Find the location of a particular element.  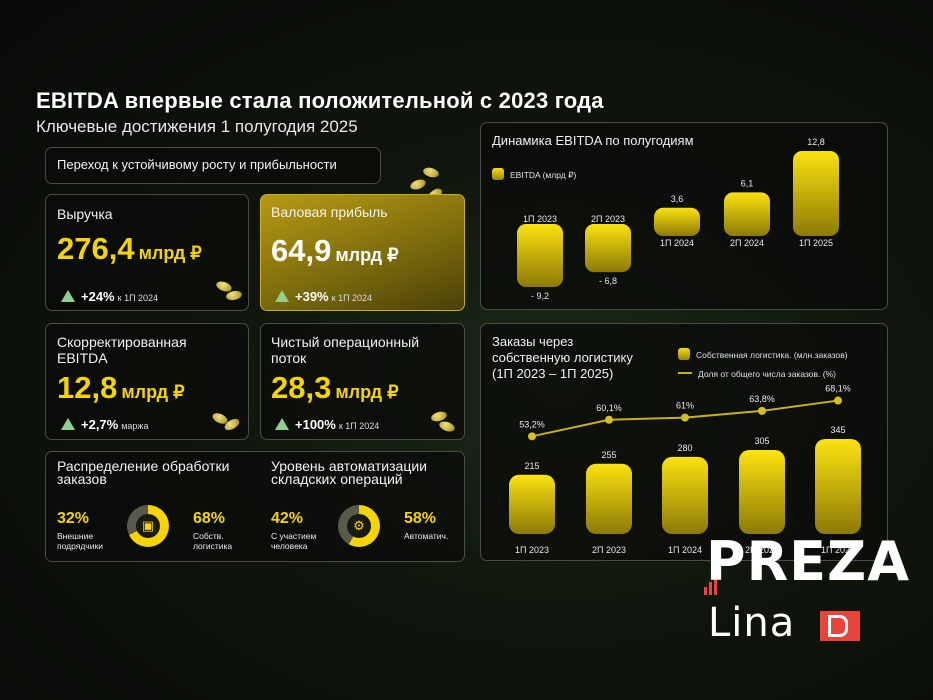

distribution-donut: ▣ is located at coordinates (148, 526).